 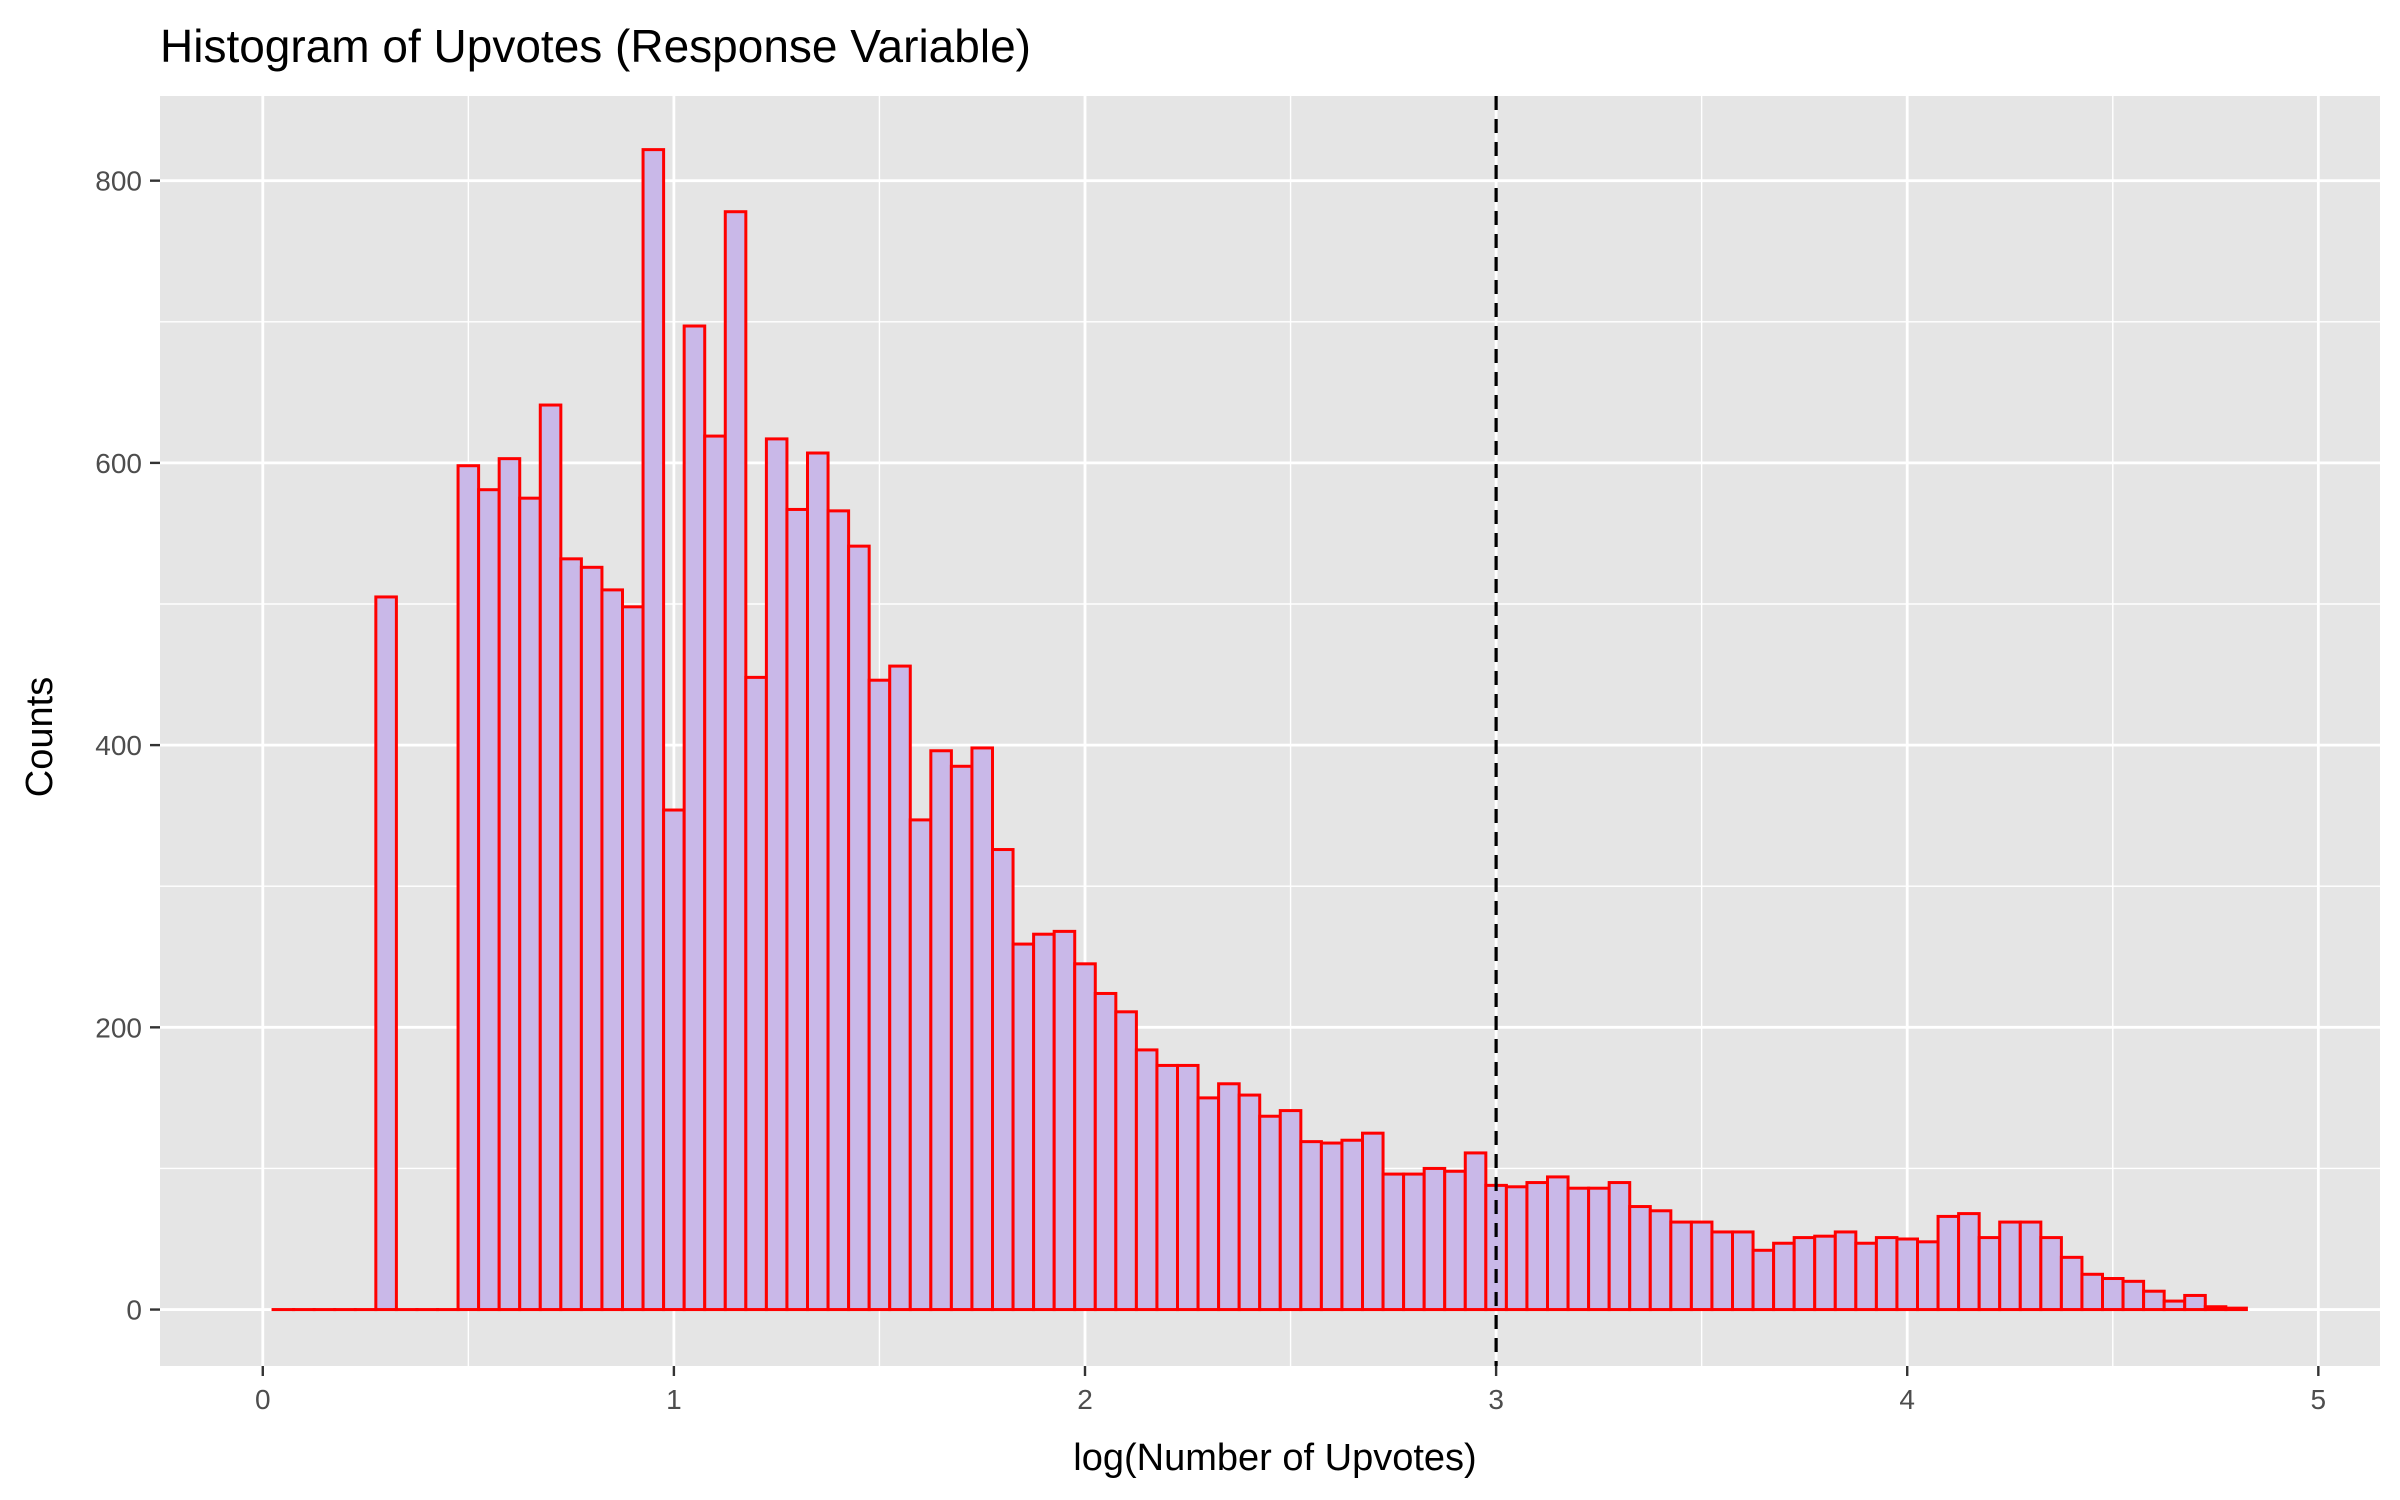 I want to click on x-axis-title: log(Number of Upvotes), so click(x=1274, y=1458).